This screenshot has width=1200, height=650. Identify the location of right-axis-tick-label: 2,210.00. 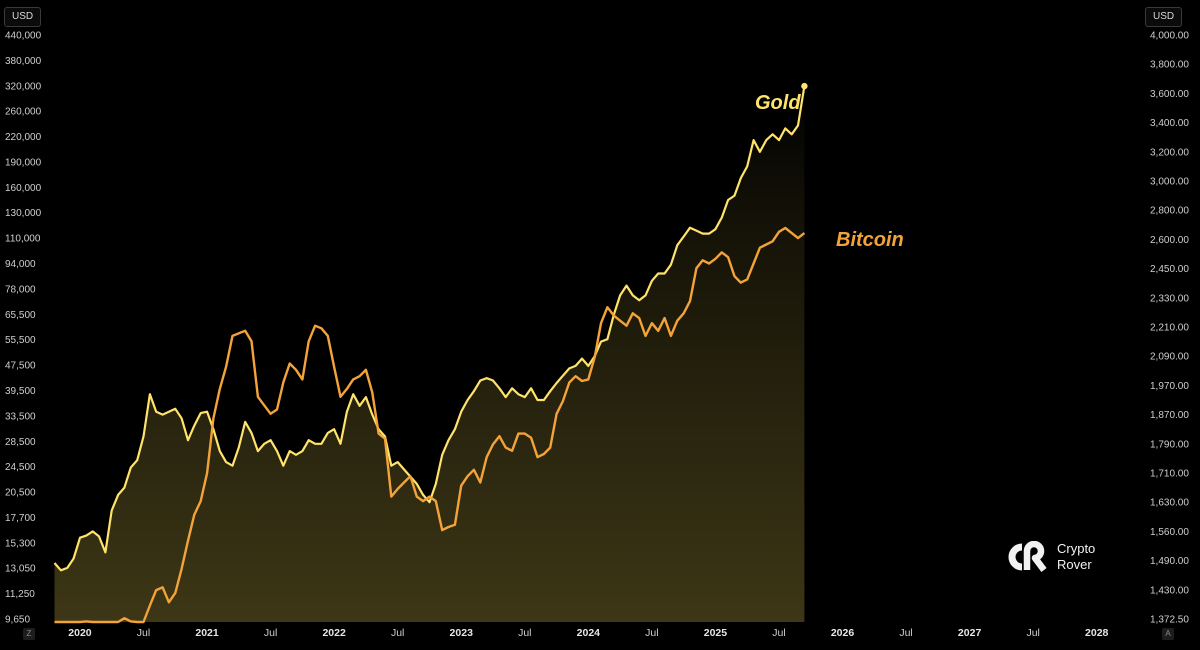
(1169, 328).